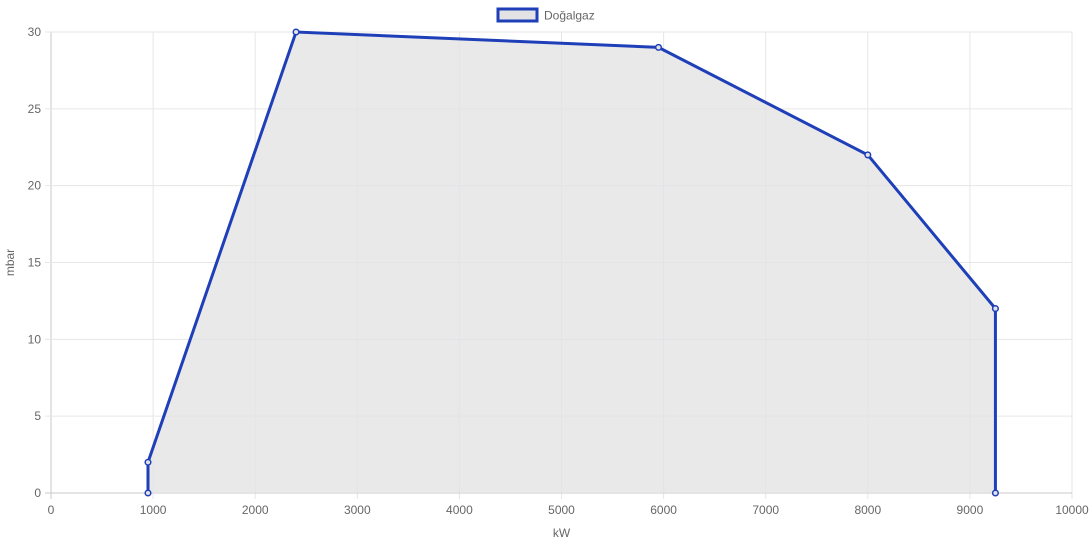 Image resolution: width=1092 pixels, height=551 pixels. What do you see at coordinates (10, 262) in the screenshot?
I see `y-axis-title: mbar` at bounding box center [10, 262].